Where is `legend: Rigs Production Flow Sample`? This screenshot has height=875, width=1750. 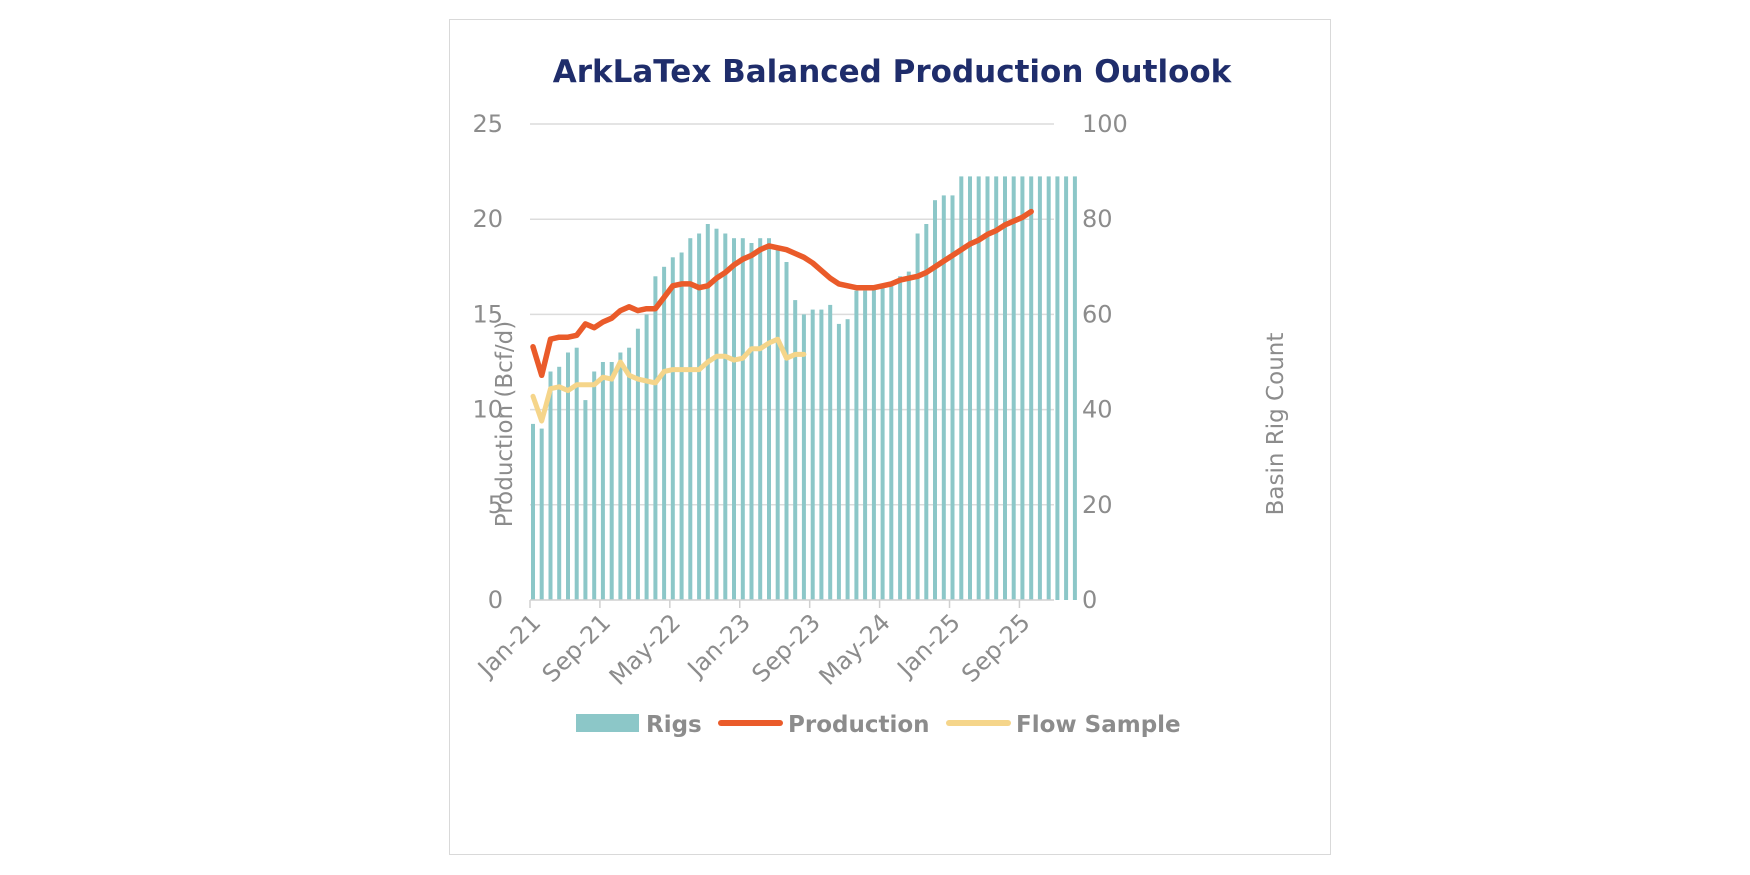 legend: Rigs Production Flow Sample is located at coordinates (878, 725).